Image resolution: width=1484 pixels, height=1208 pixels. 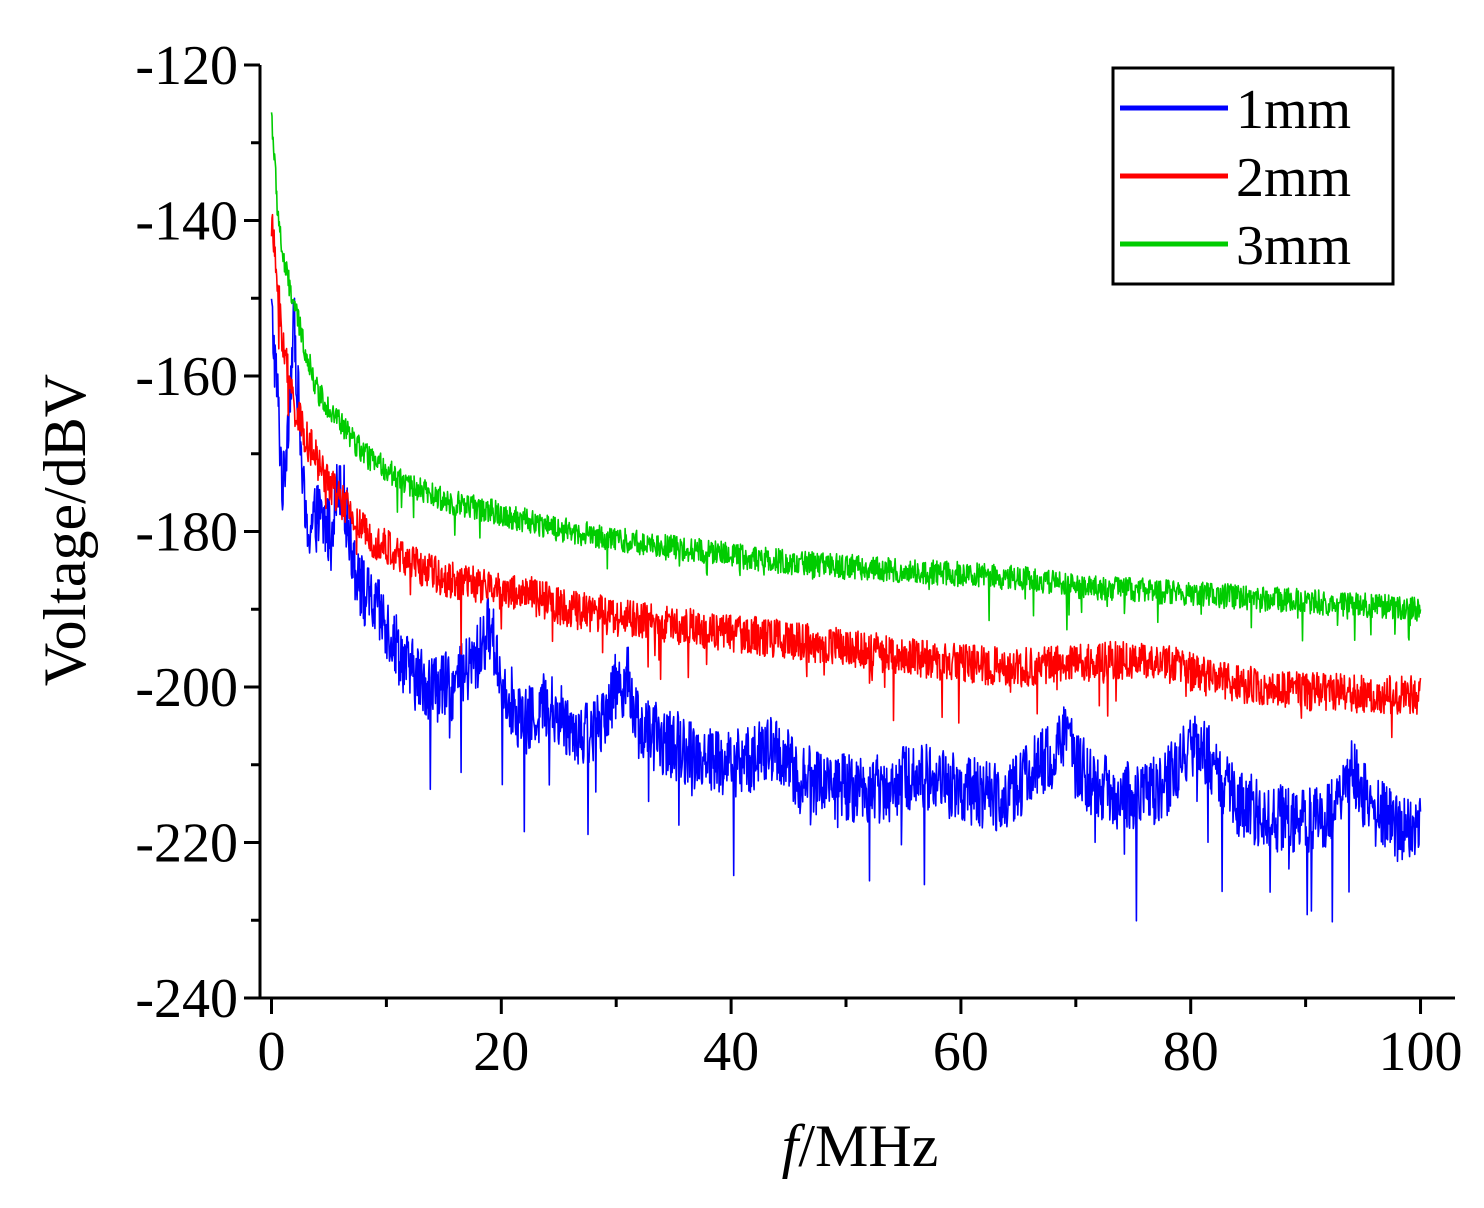 I want to click on y-tick-label: -240, so click(x=186, y=999).